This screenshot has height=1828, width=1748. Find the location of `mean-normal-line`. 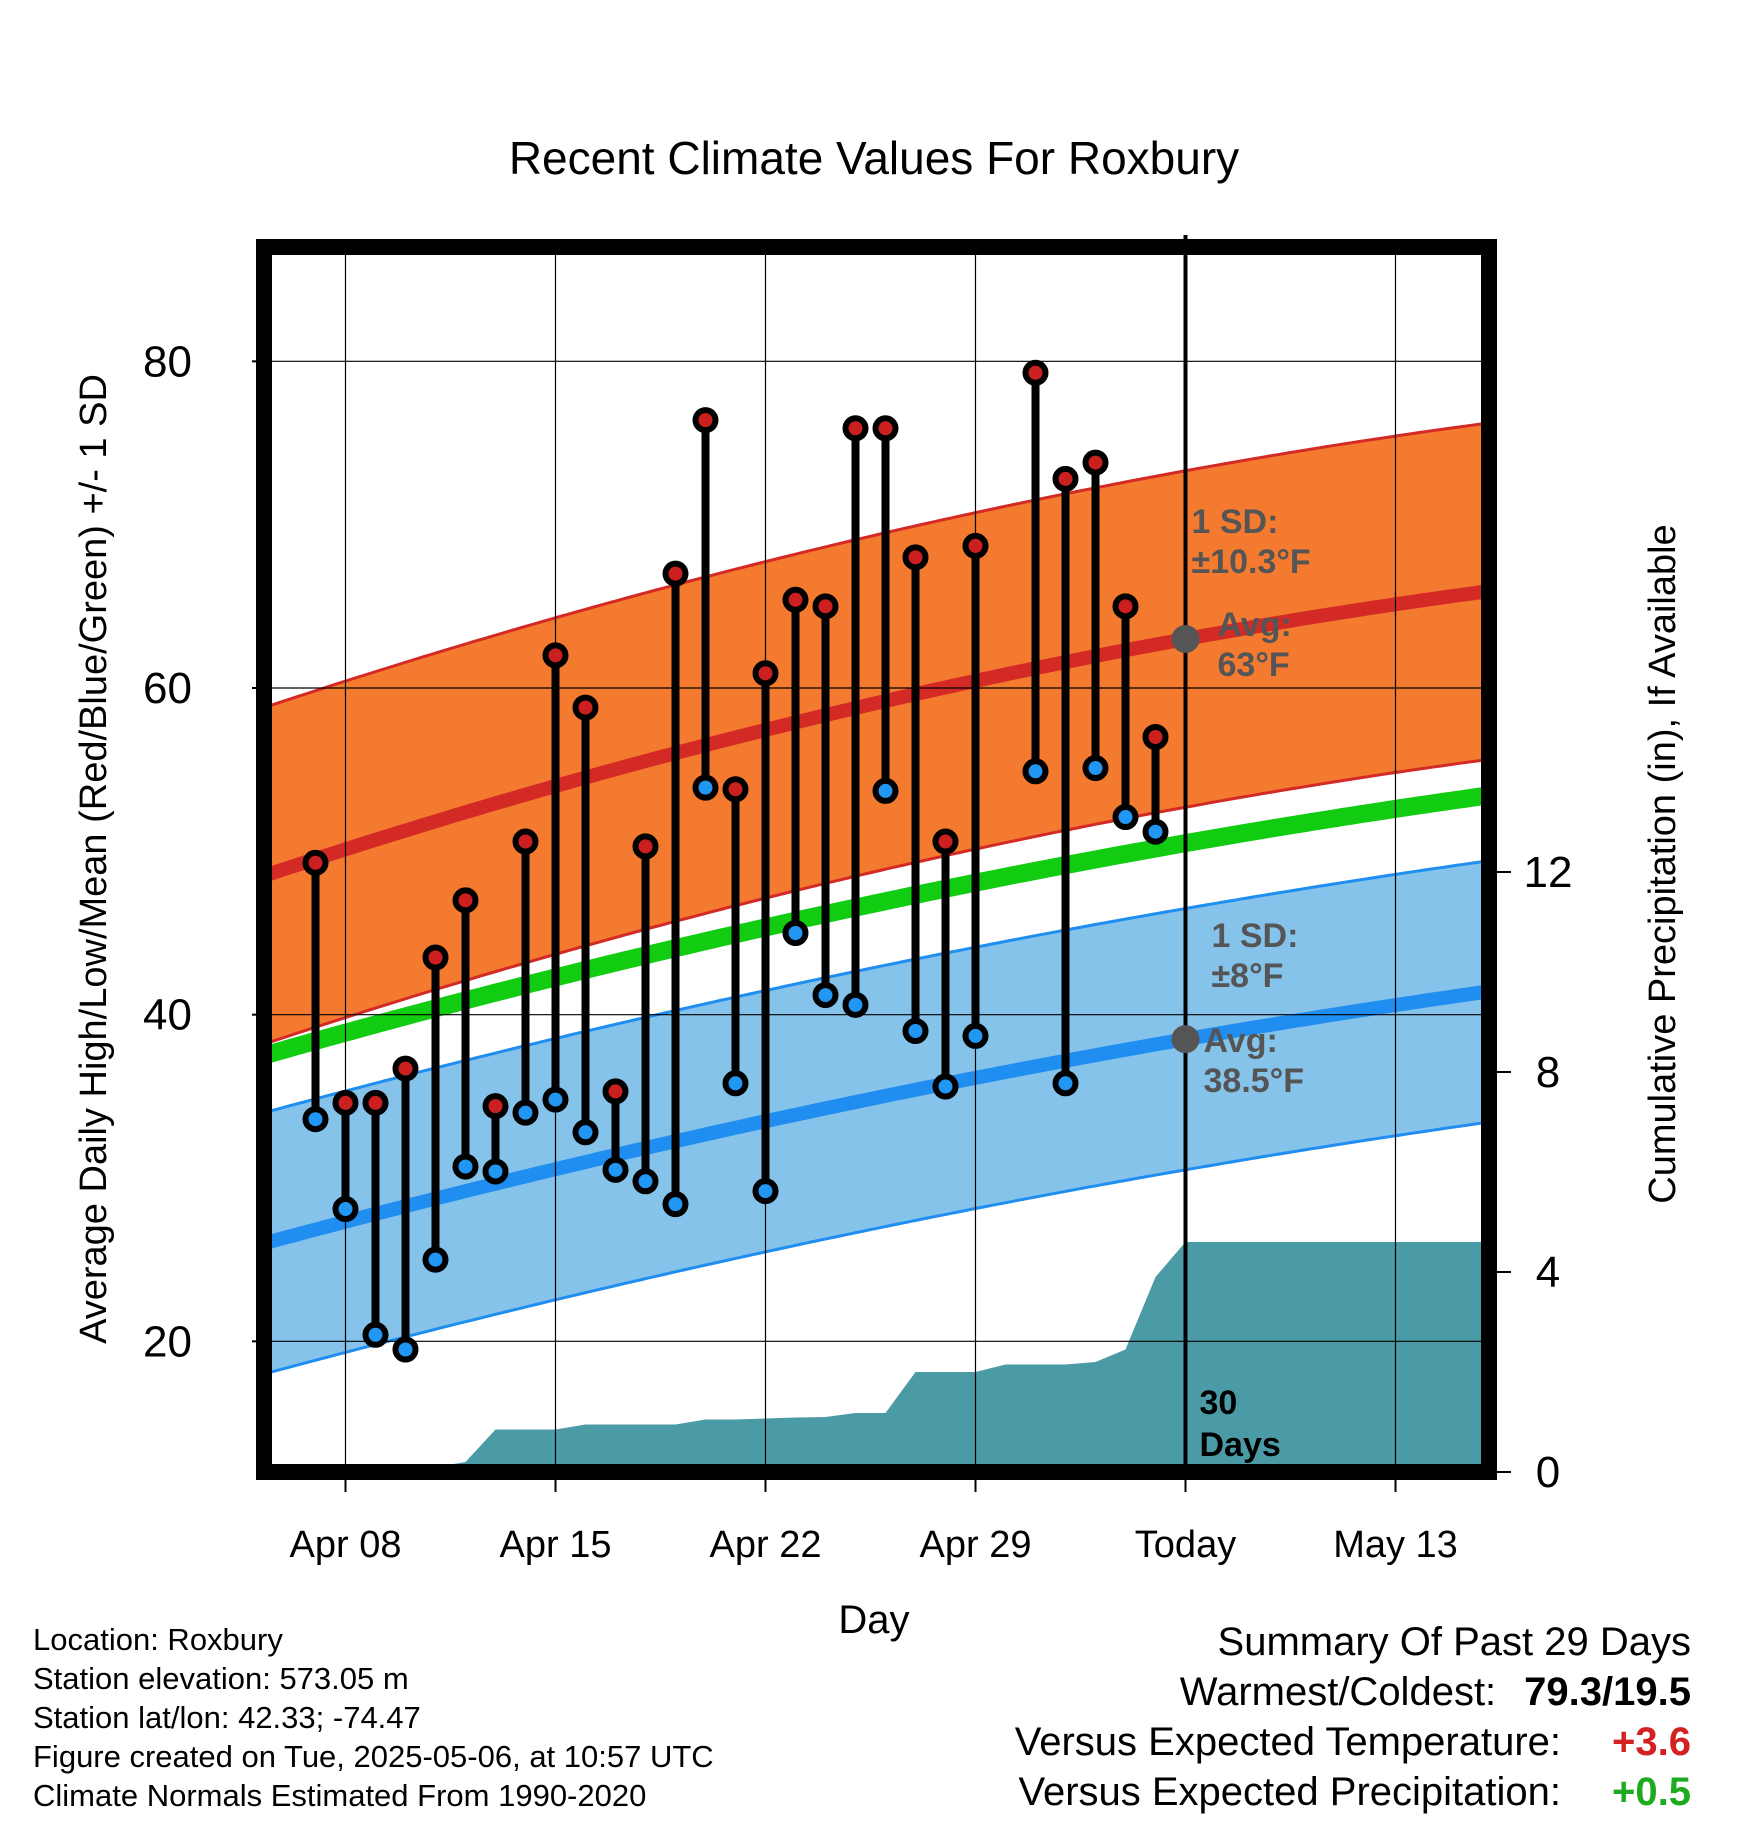

mean-normal-line is located at coordinates (876, 925).